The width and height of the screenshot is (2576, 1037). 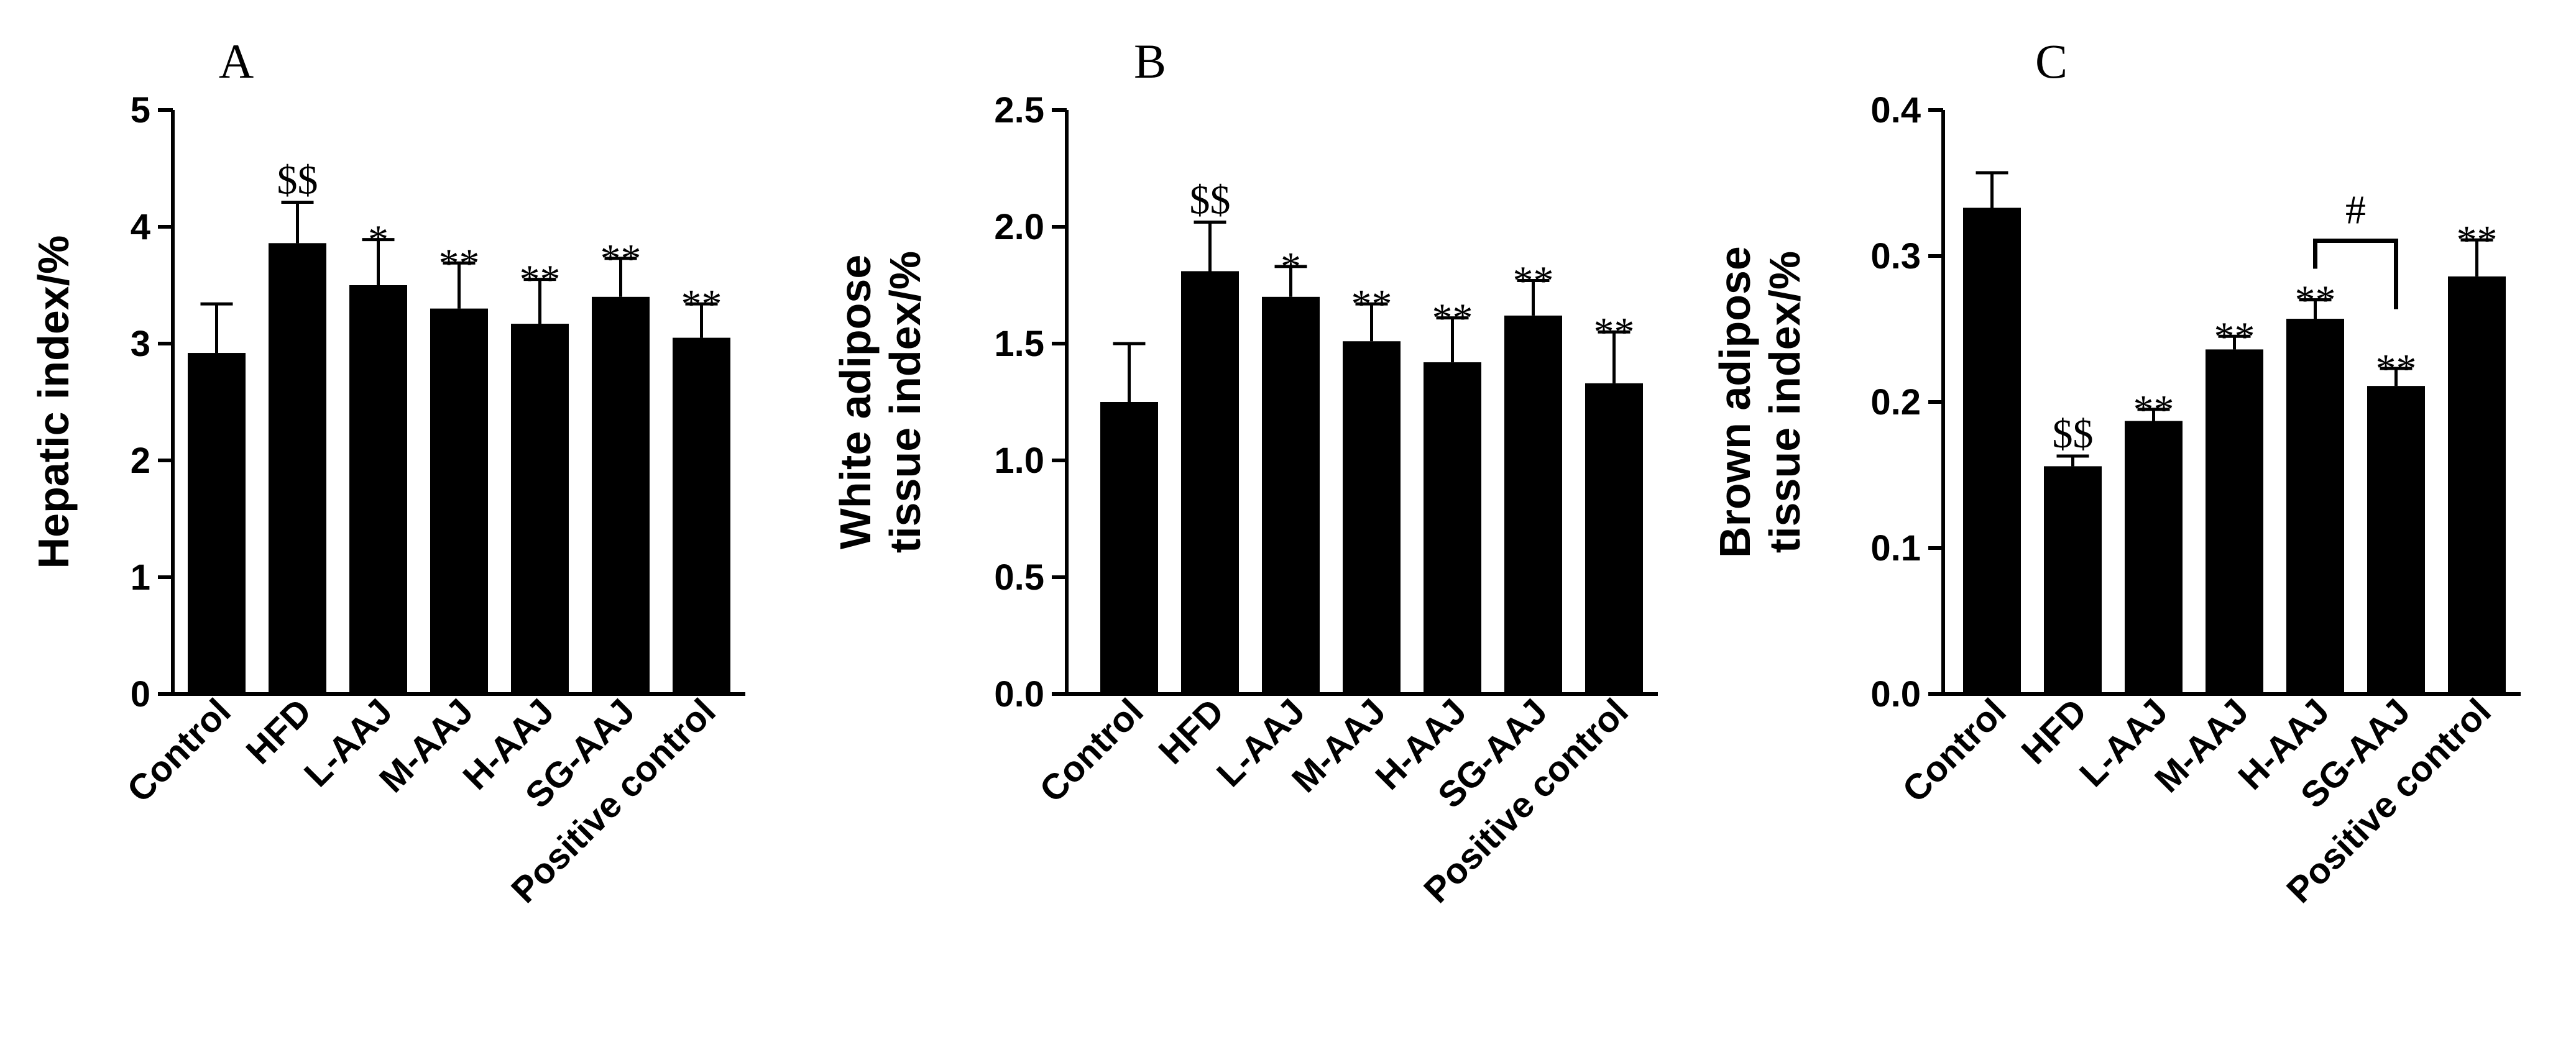 What do you see at coordinates (140, 110) in the screenshot?
I see `y-tick-label: 5` at bounding box center [140, 110].